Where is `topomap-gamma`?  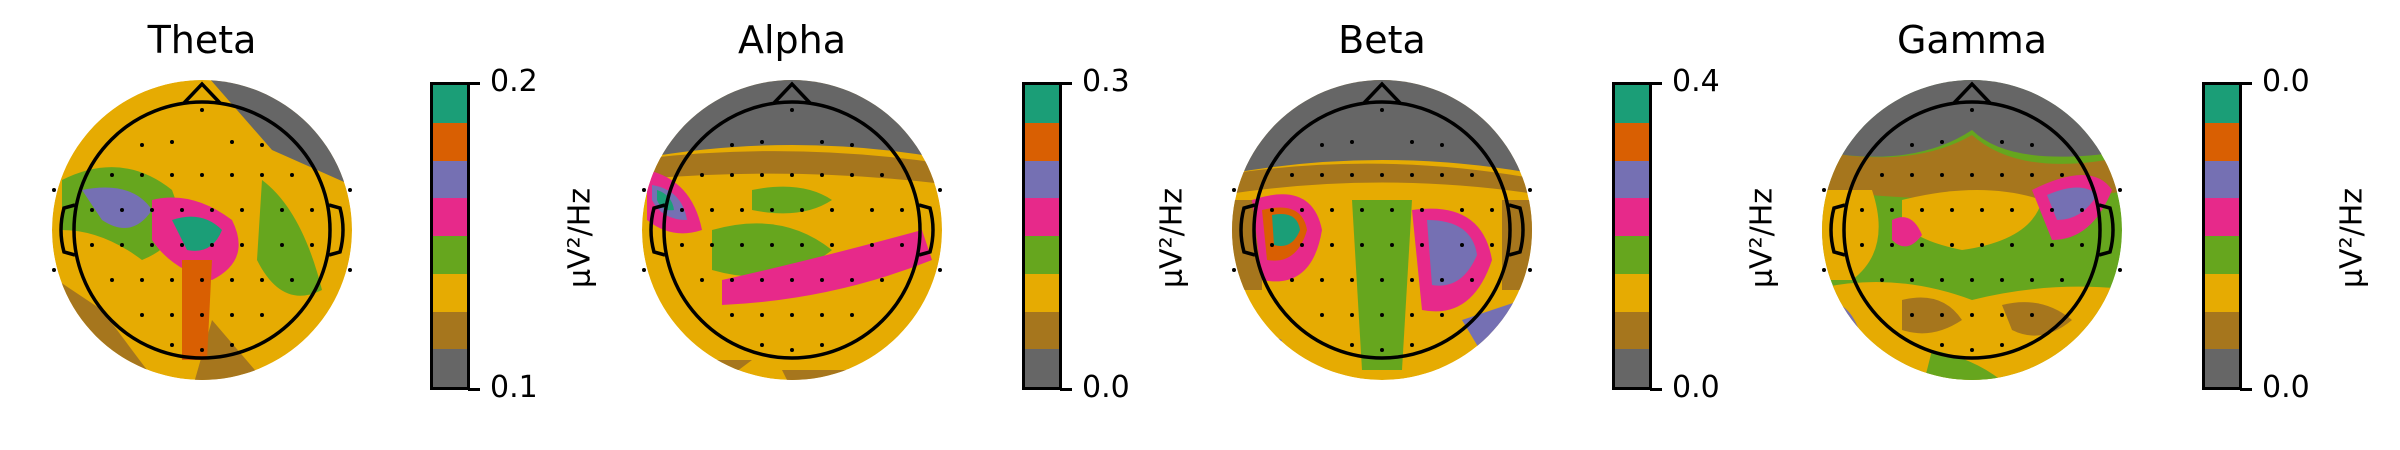
topomap-gamma is located at coordinates (1972, 230).